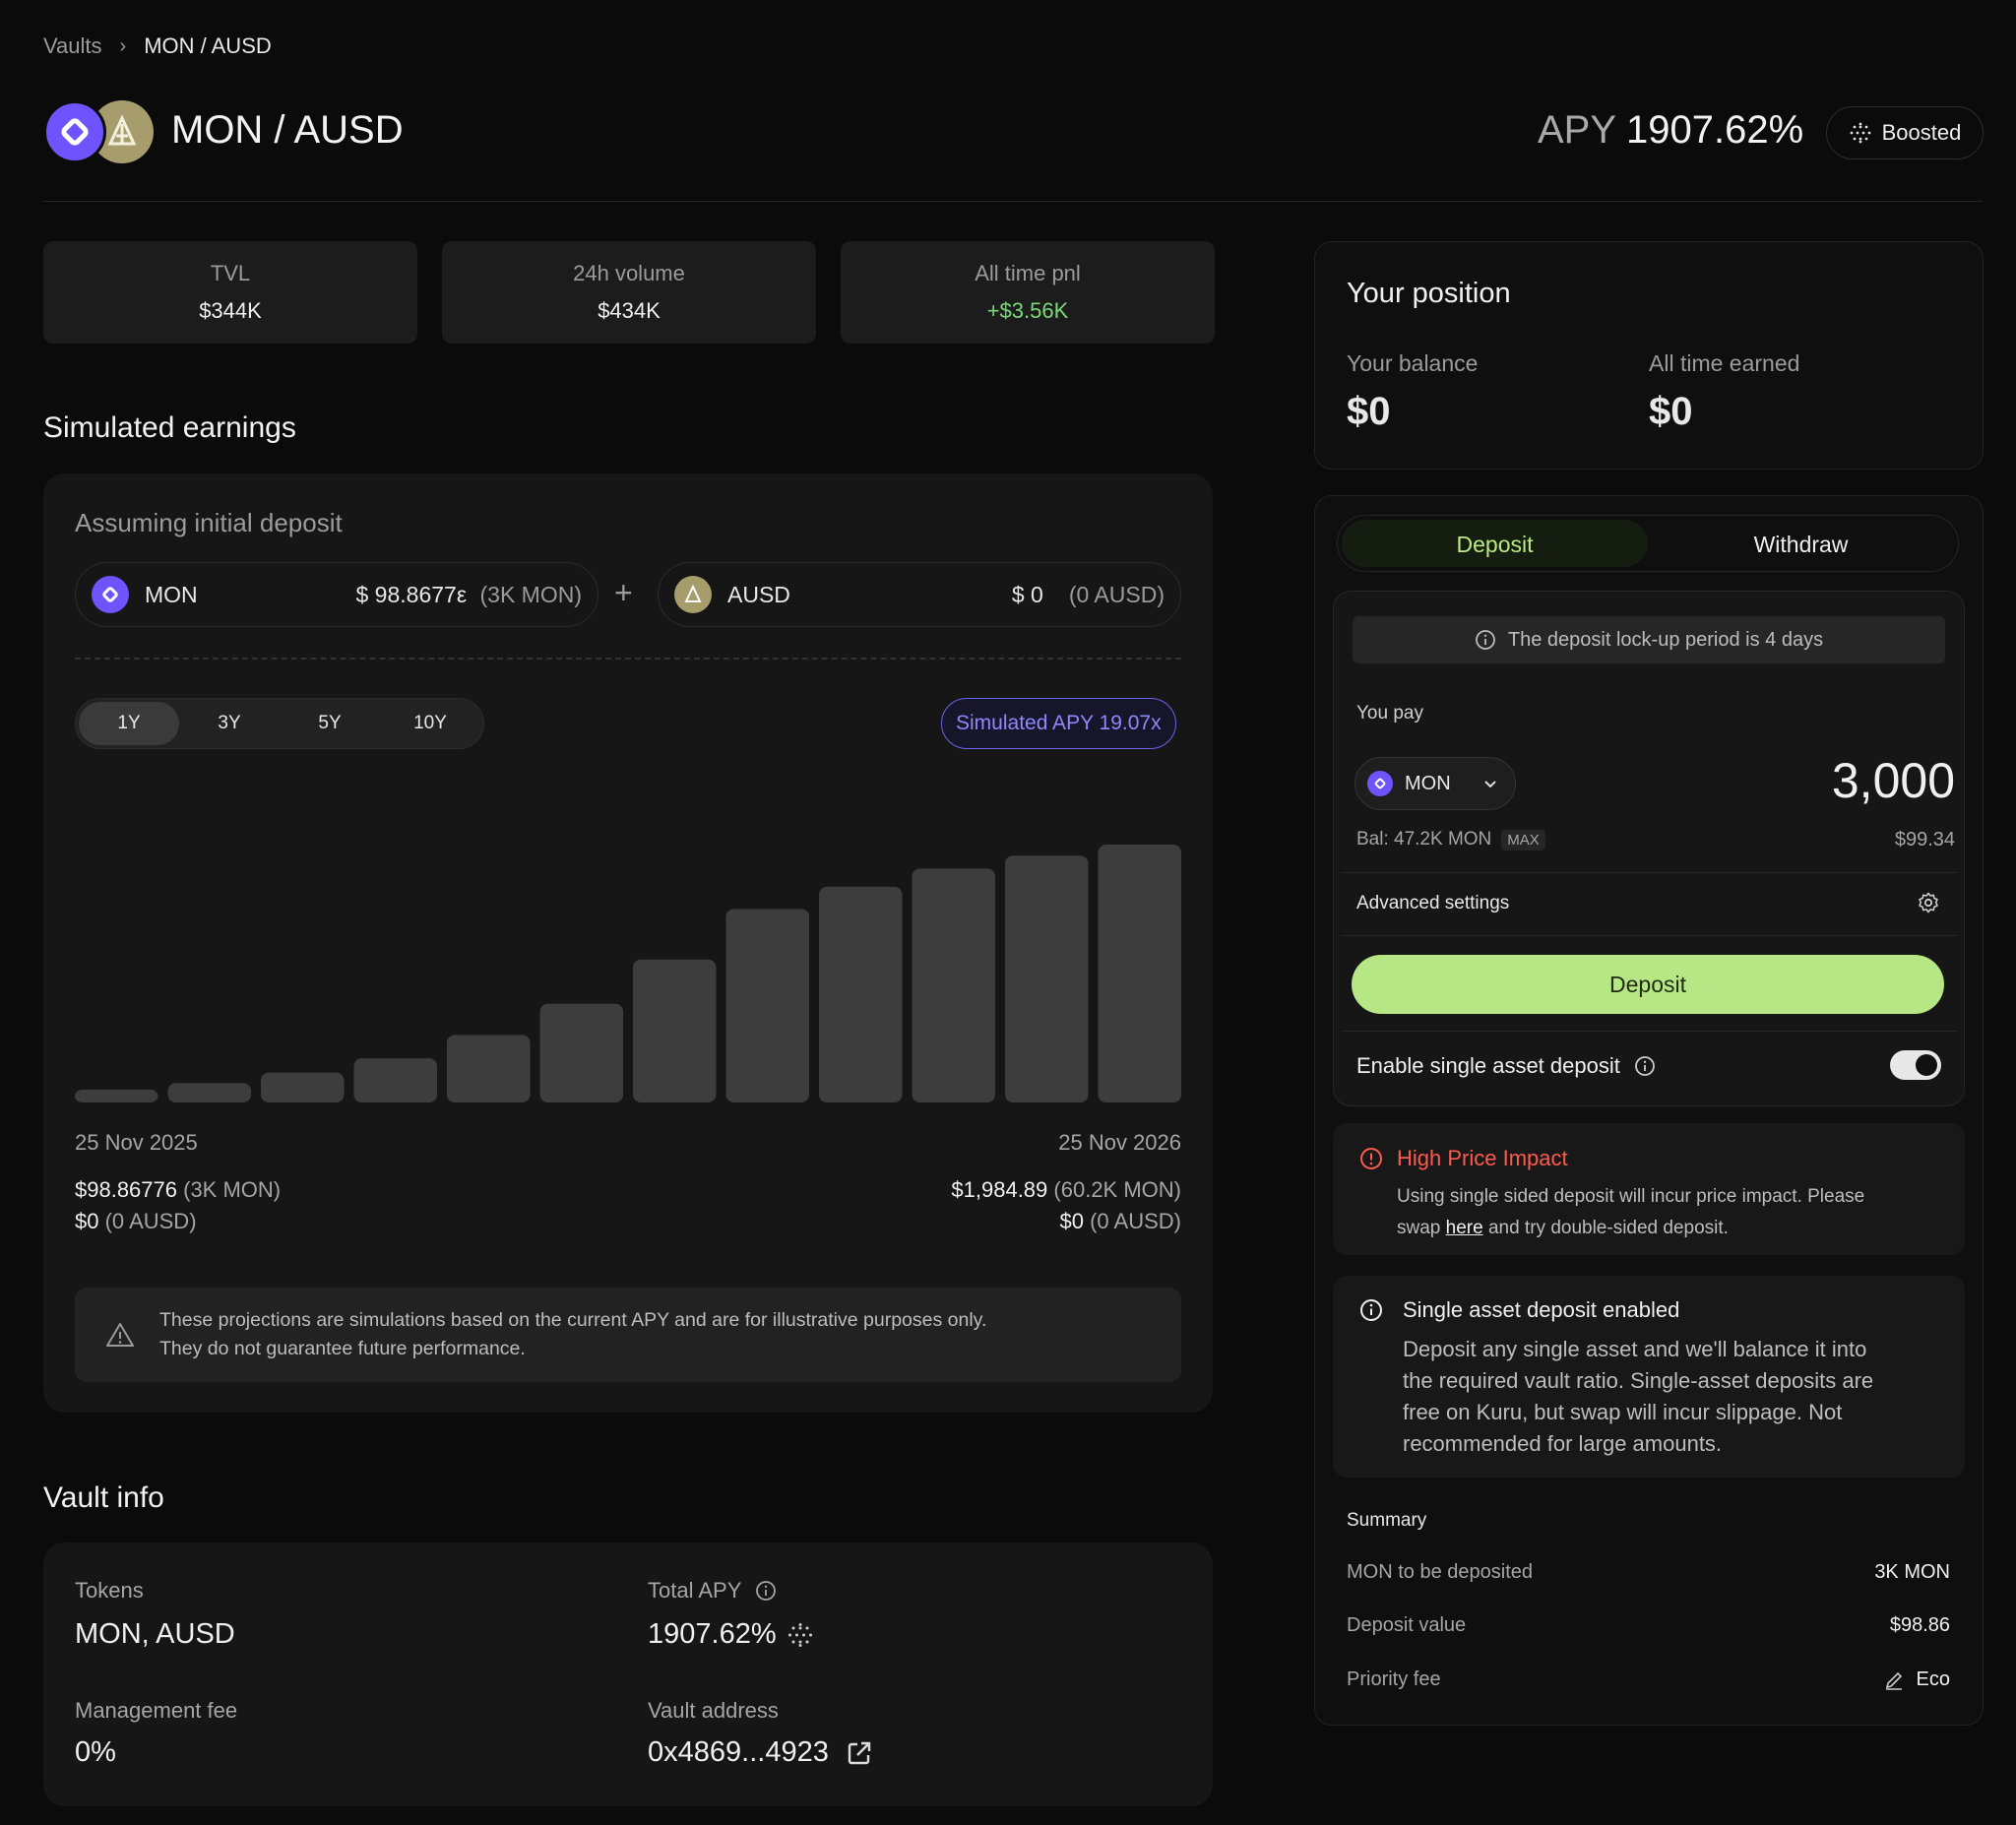  I want to click on price-impact-warning, so click(1649, 1189).